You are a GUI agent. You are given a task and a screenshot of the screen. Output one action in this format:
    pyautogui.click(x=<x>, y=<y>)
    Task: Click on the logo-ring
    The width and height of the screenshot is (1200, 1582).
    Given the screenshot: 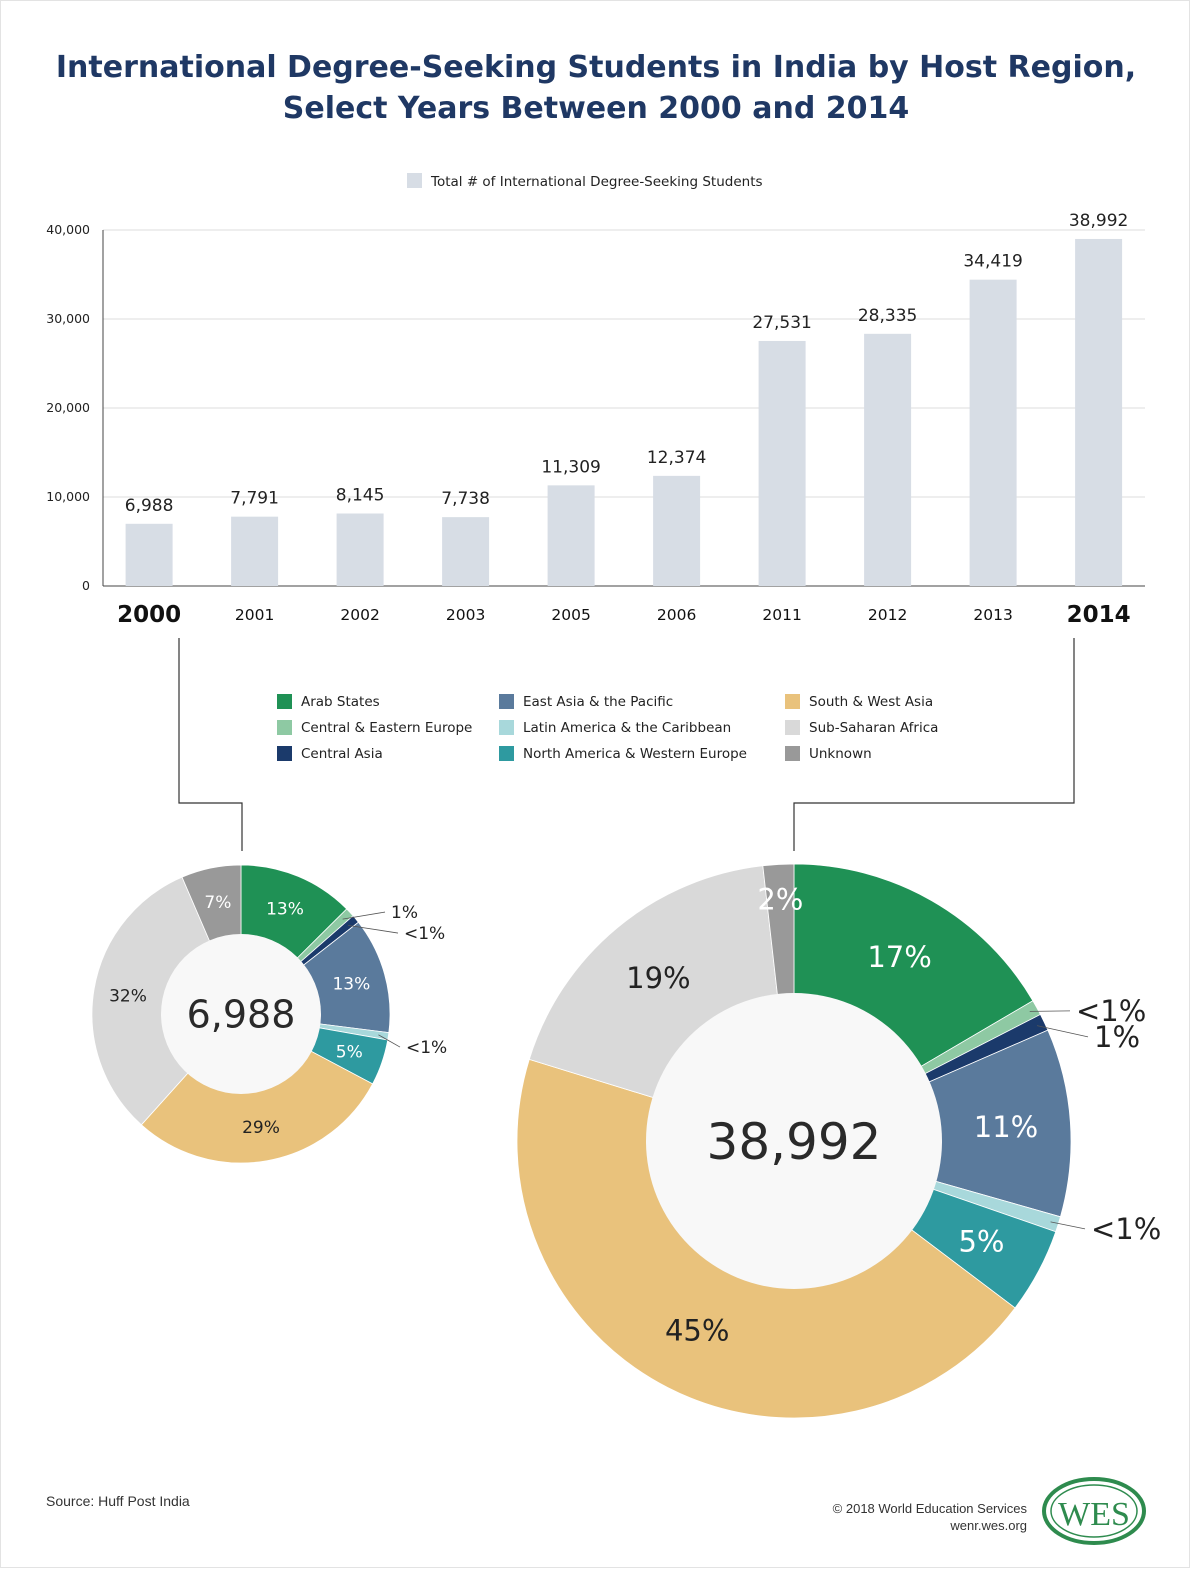 What is the action you would take?
    pyautogui.click(x=1094, y=1511)
    